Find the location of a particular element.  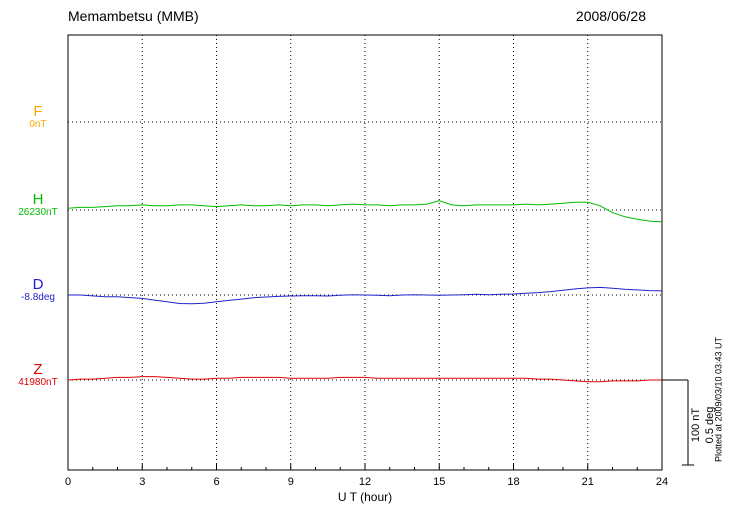

x-tick-label: 6 is located at coordinates (216, 482).